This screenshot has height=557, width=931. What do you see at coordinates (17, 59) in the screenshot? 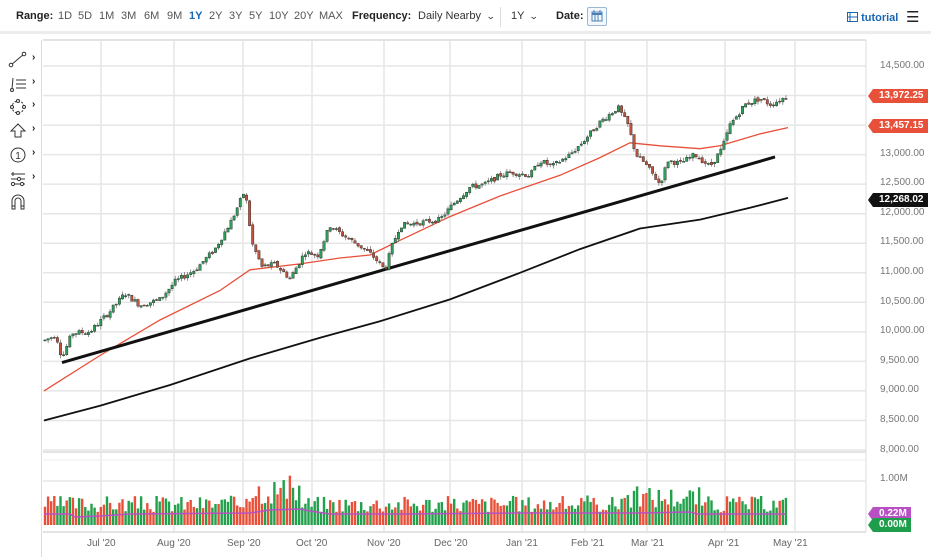
I see `line-icon` at bounding box center [17, 59].